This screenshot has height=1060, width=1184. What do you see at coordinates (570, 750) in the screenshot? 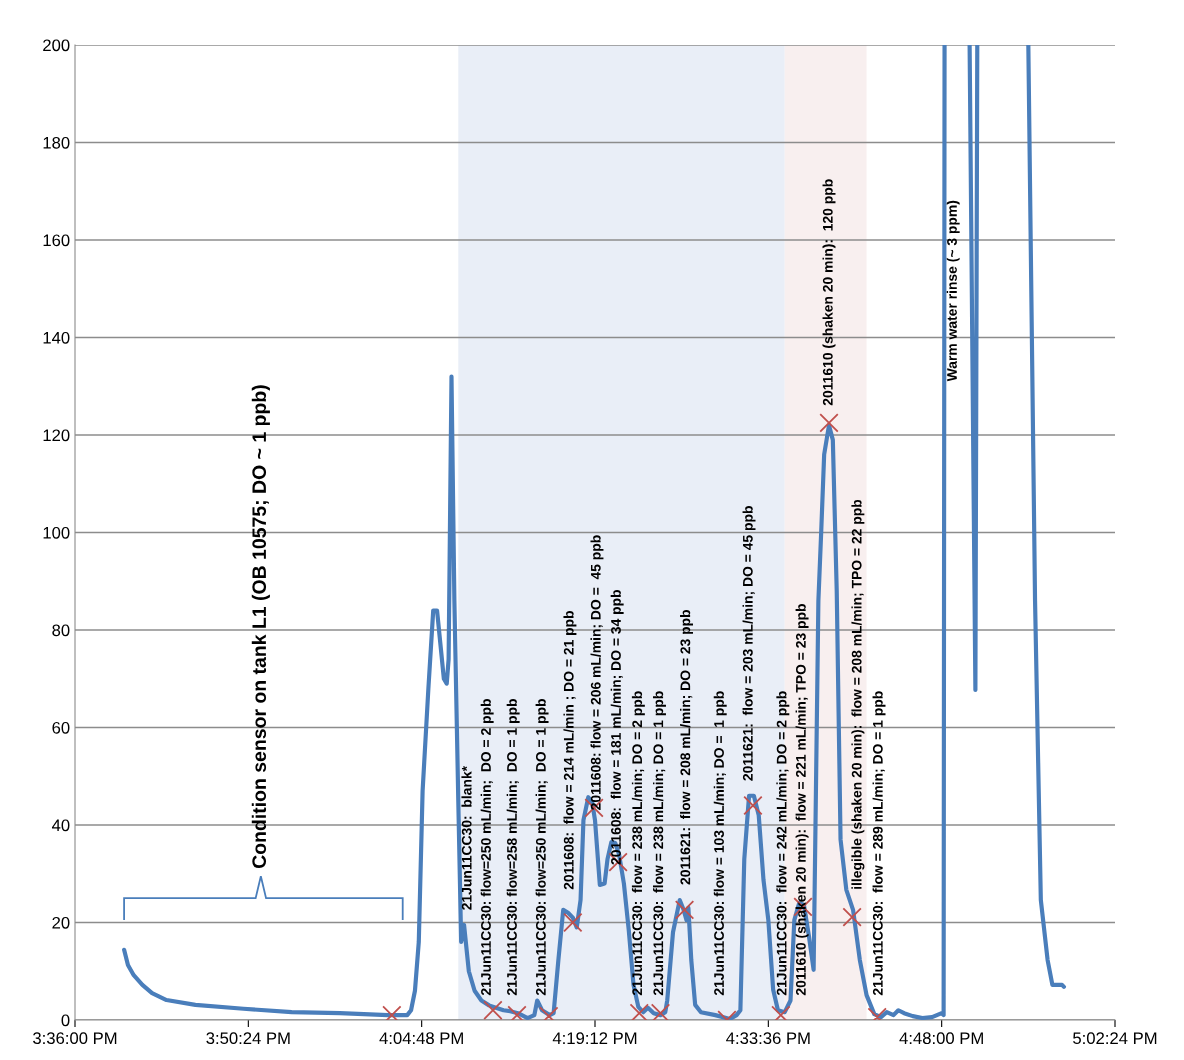
I see `annotation: 2011608: flow = 214 mL/min ; DO = 21 ppb` at bounding box center [570, 750].